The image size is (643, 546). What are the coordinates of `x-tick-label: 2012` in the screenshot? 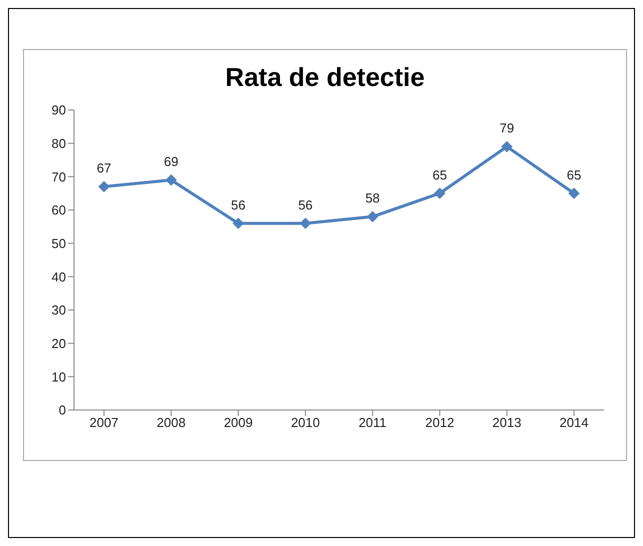 It's located at (439, 422).